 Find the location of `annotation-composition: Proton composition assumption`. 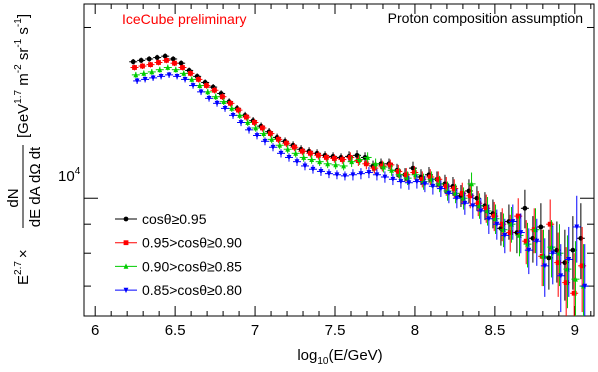

annotation-composition: Proton composition assumption is located at coordinates (485, 18).